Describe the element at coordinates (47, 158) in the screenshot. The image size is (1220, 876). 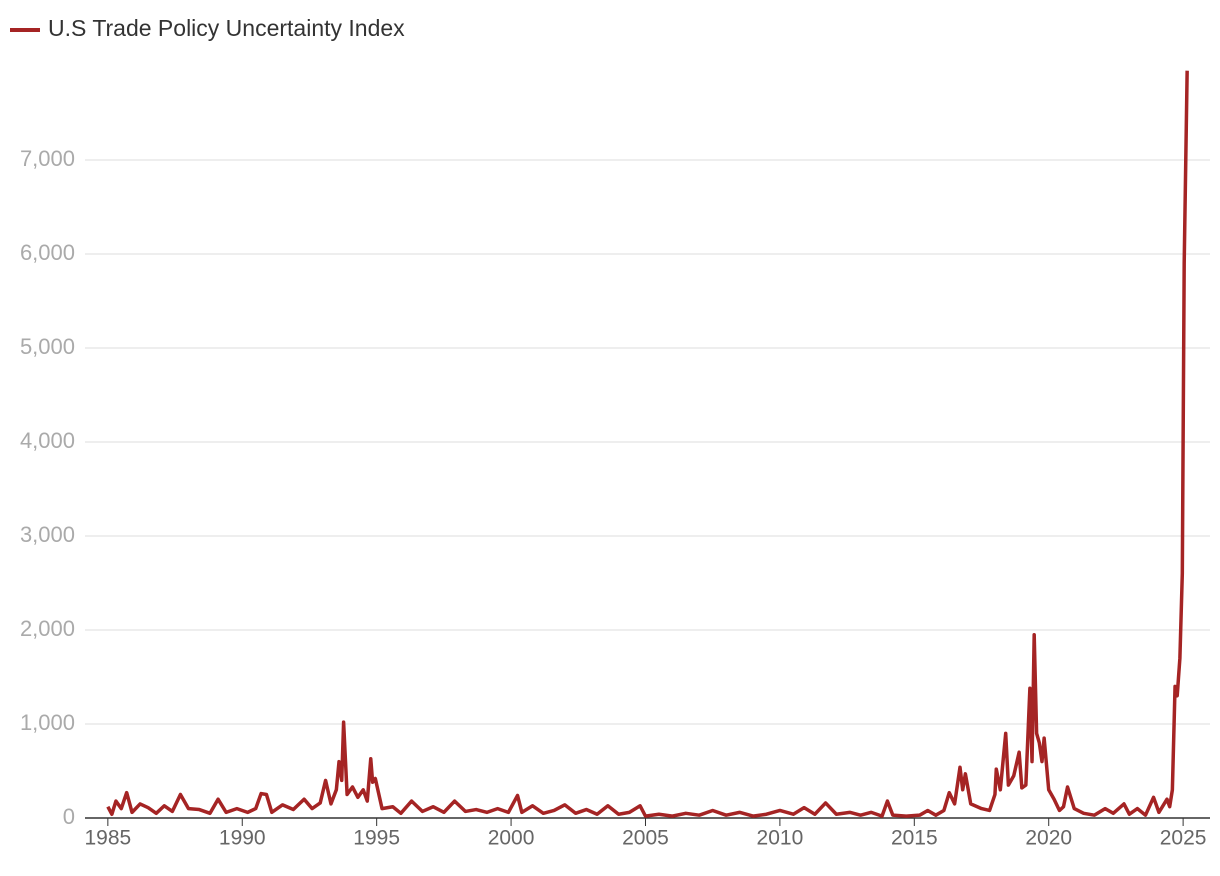
I see `y-tick-label: 7,000` at that location.